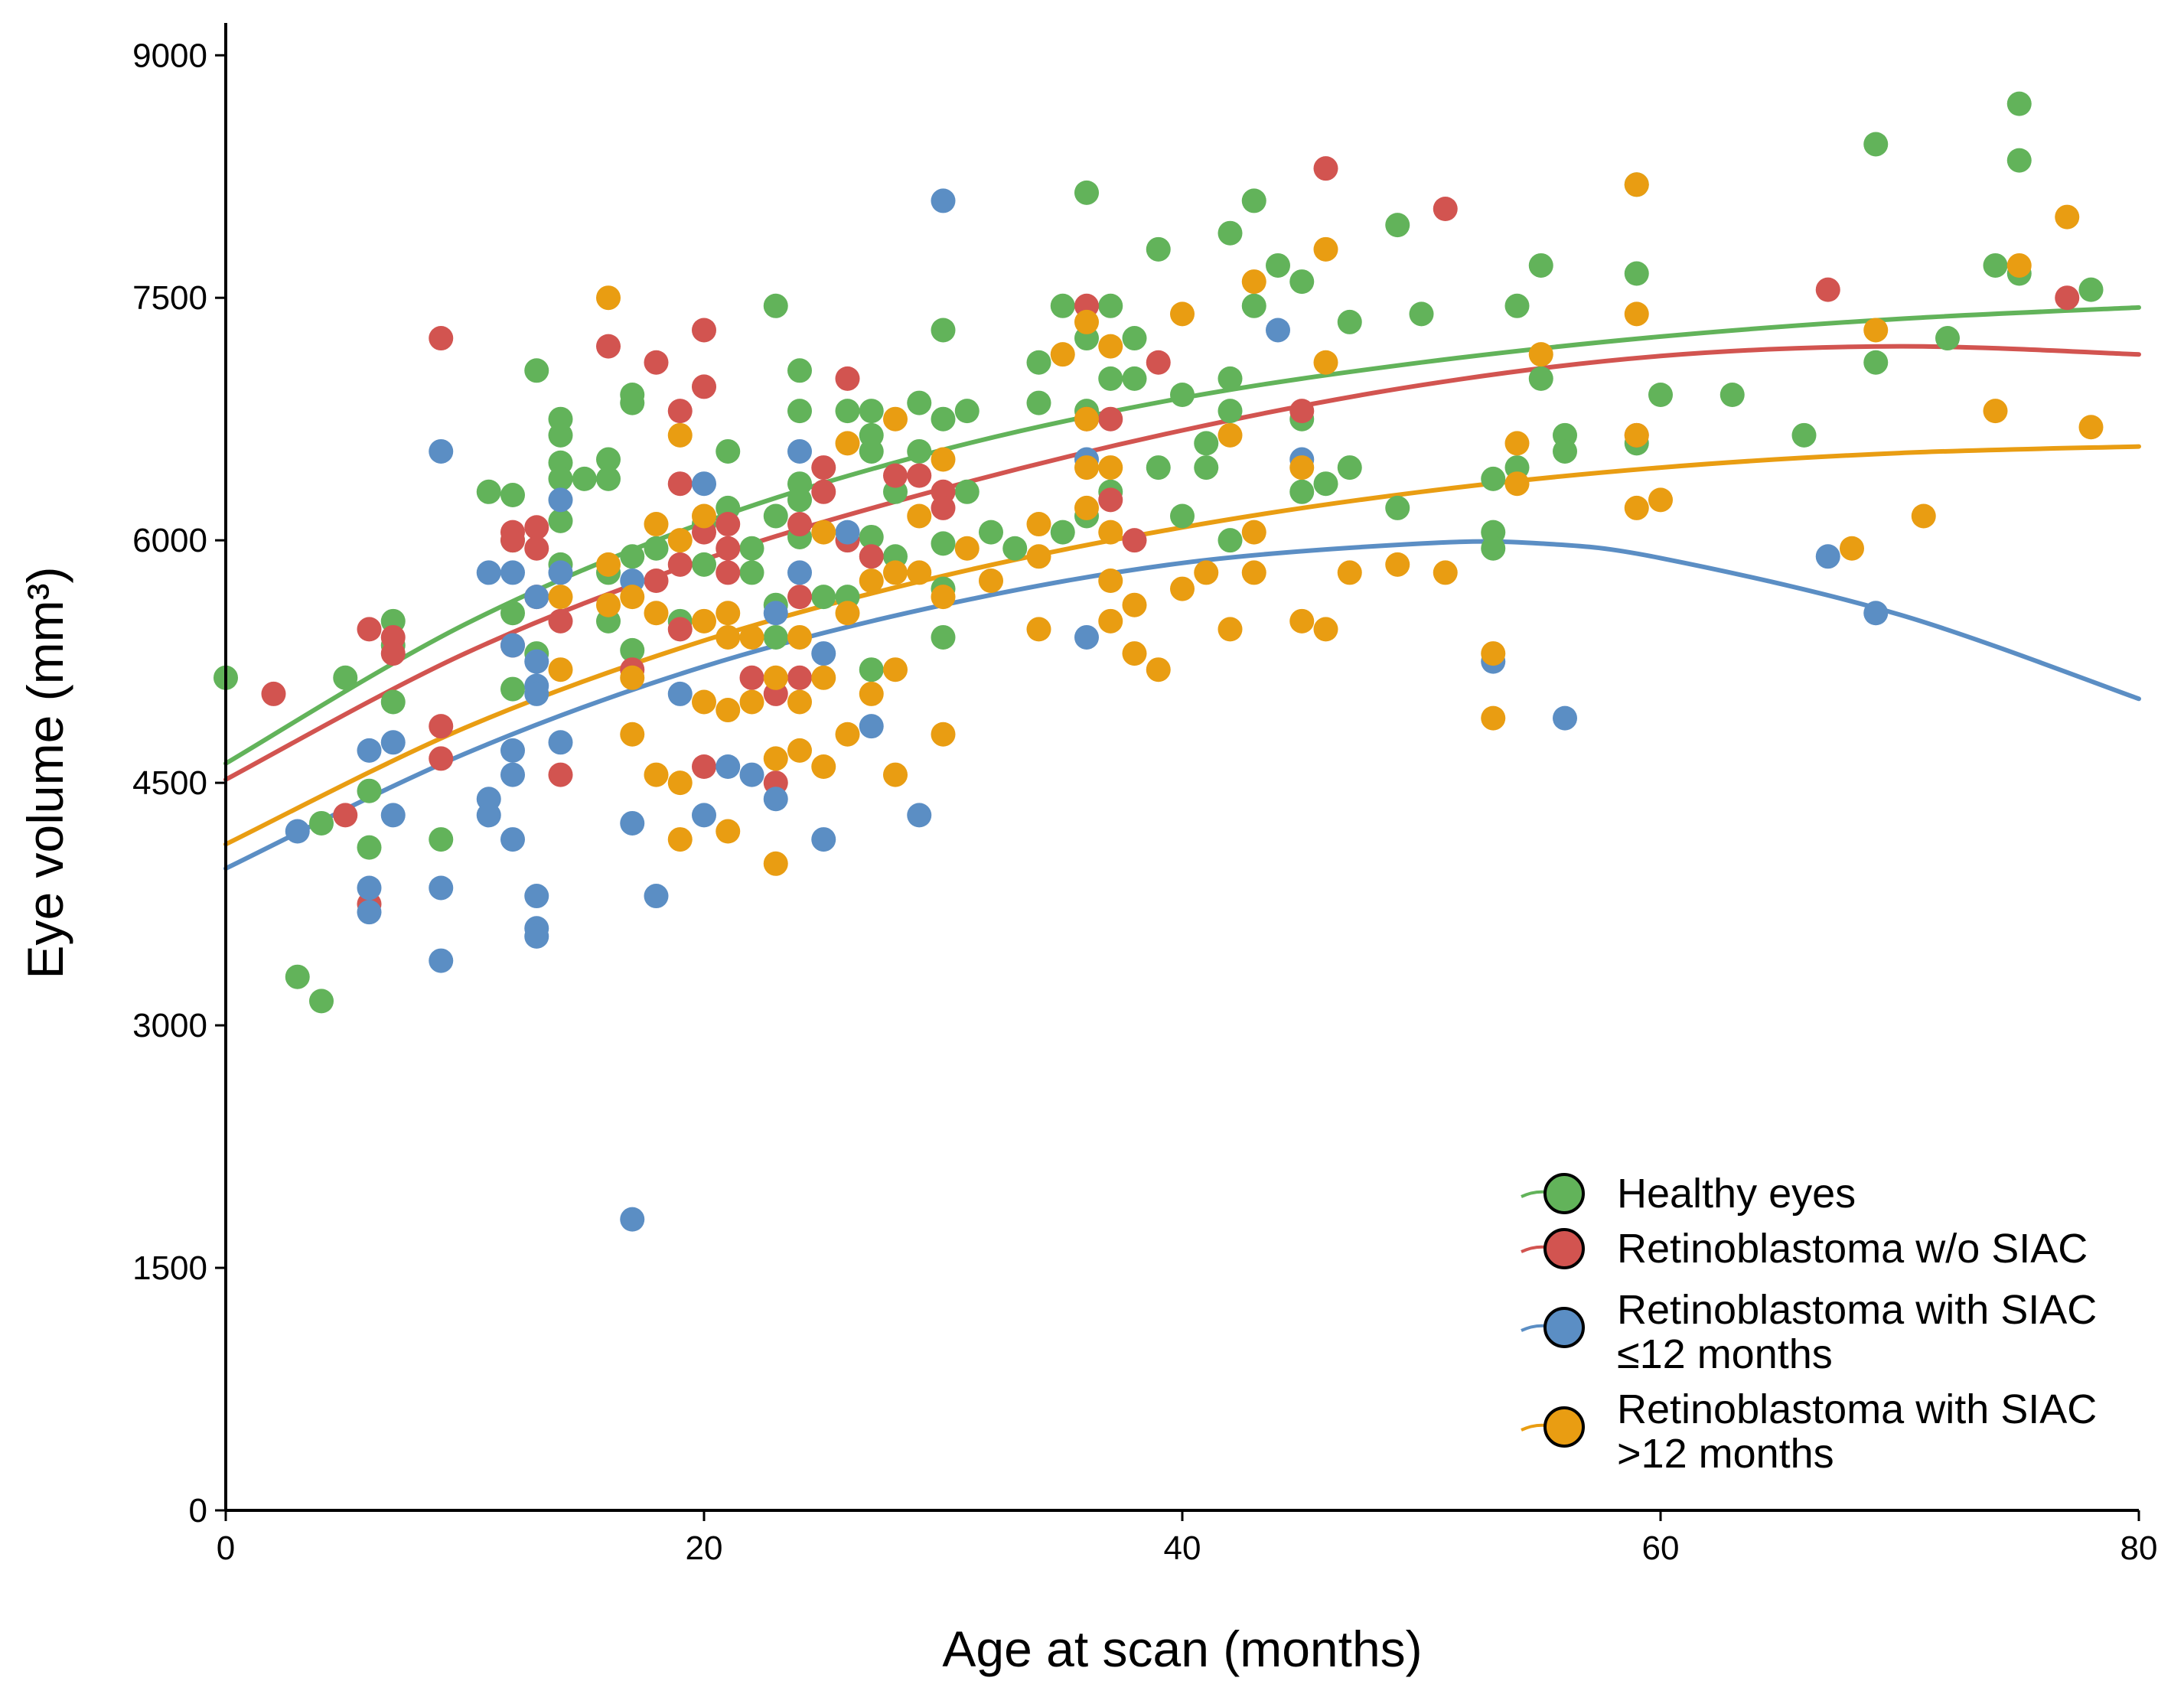 The height and width of the screenshot is (1707, 2184). I want to click on y-tick-label: 0, so click(198, 1510).